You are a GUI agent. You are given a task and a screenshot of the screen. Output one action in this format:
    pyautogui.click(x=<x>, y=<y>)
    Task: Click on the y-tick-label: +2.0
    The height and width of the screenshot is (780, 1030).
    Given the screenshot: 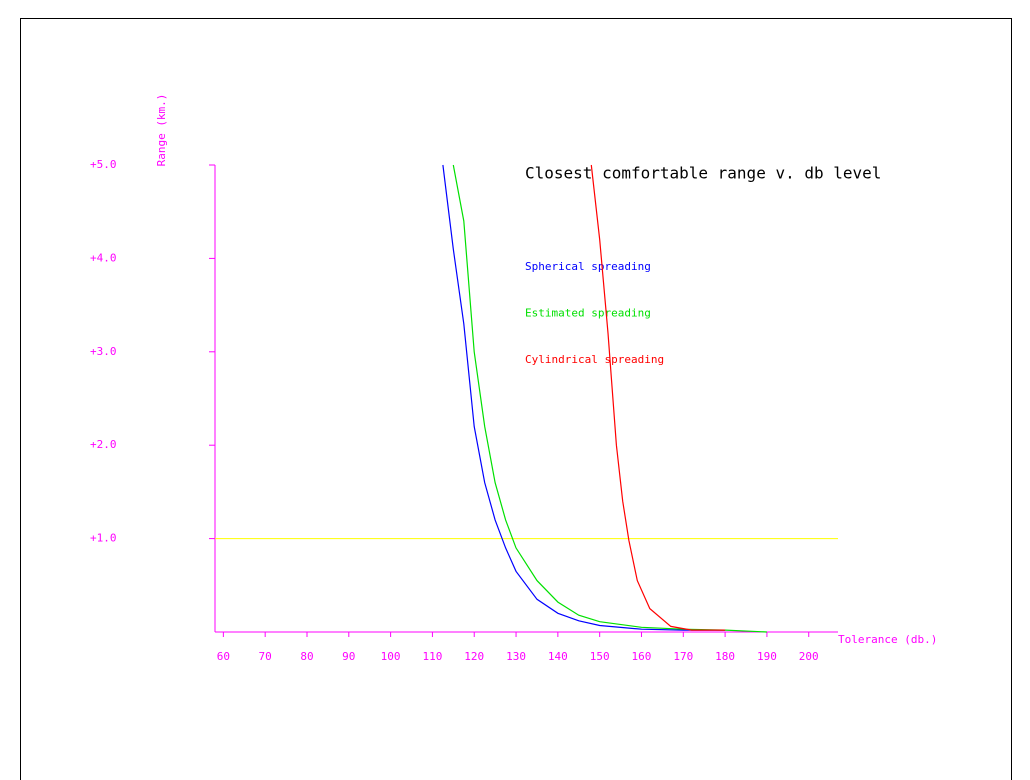 What is the action you would take?
    pyautogui.click(x=103, y=444)
    